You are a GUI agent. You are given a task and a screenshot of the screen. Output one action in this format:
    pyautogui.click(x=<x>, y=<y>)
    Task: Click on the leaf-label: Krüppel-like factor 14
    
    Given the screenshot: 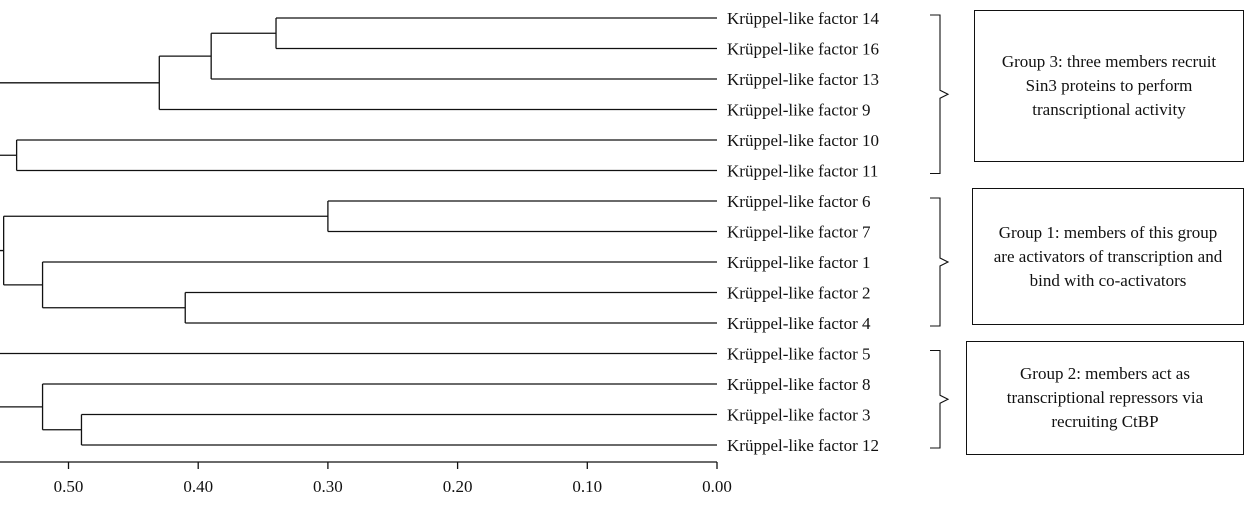 What is the action you would take?
    pyautogui.click(x=803, y=18)
    